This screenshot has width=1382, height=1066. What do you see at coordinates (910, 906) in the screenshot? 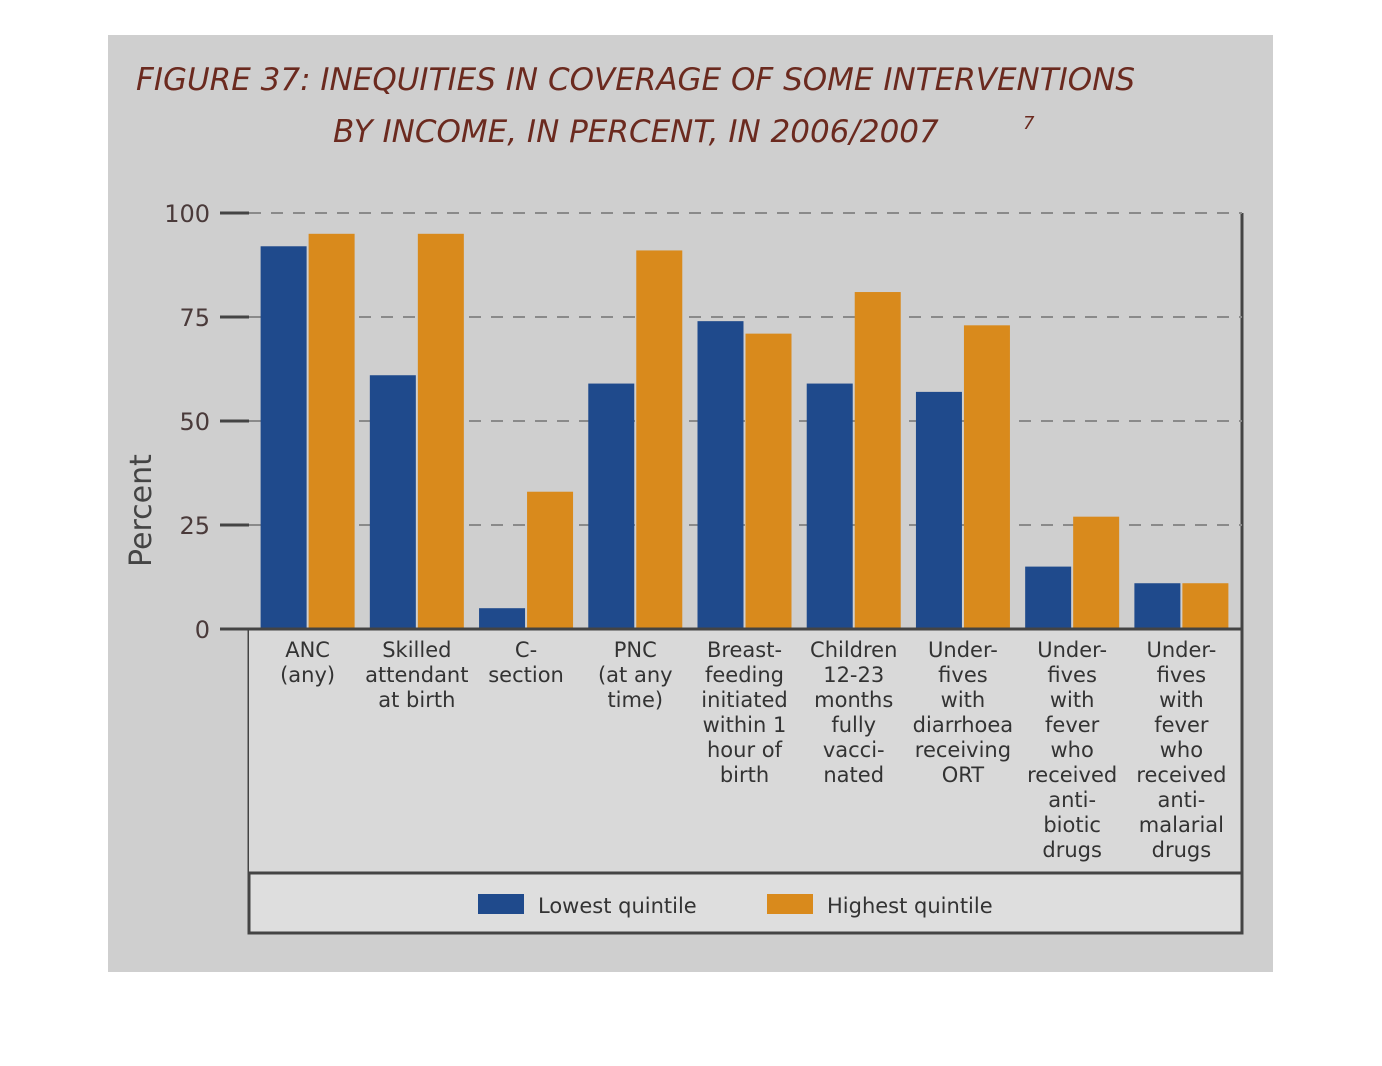
I see `legend-label-highest: Highest quintile` at bounding box center [910, 906].